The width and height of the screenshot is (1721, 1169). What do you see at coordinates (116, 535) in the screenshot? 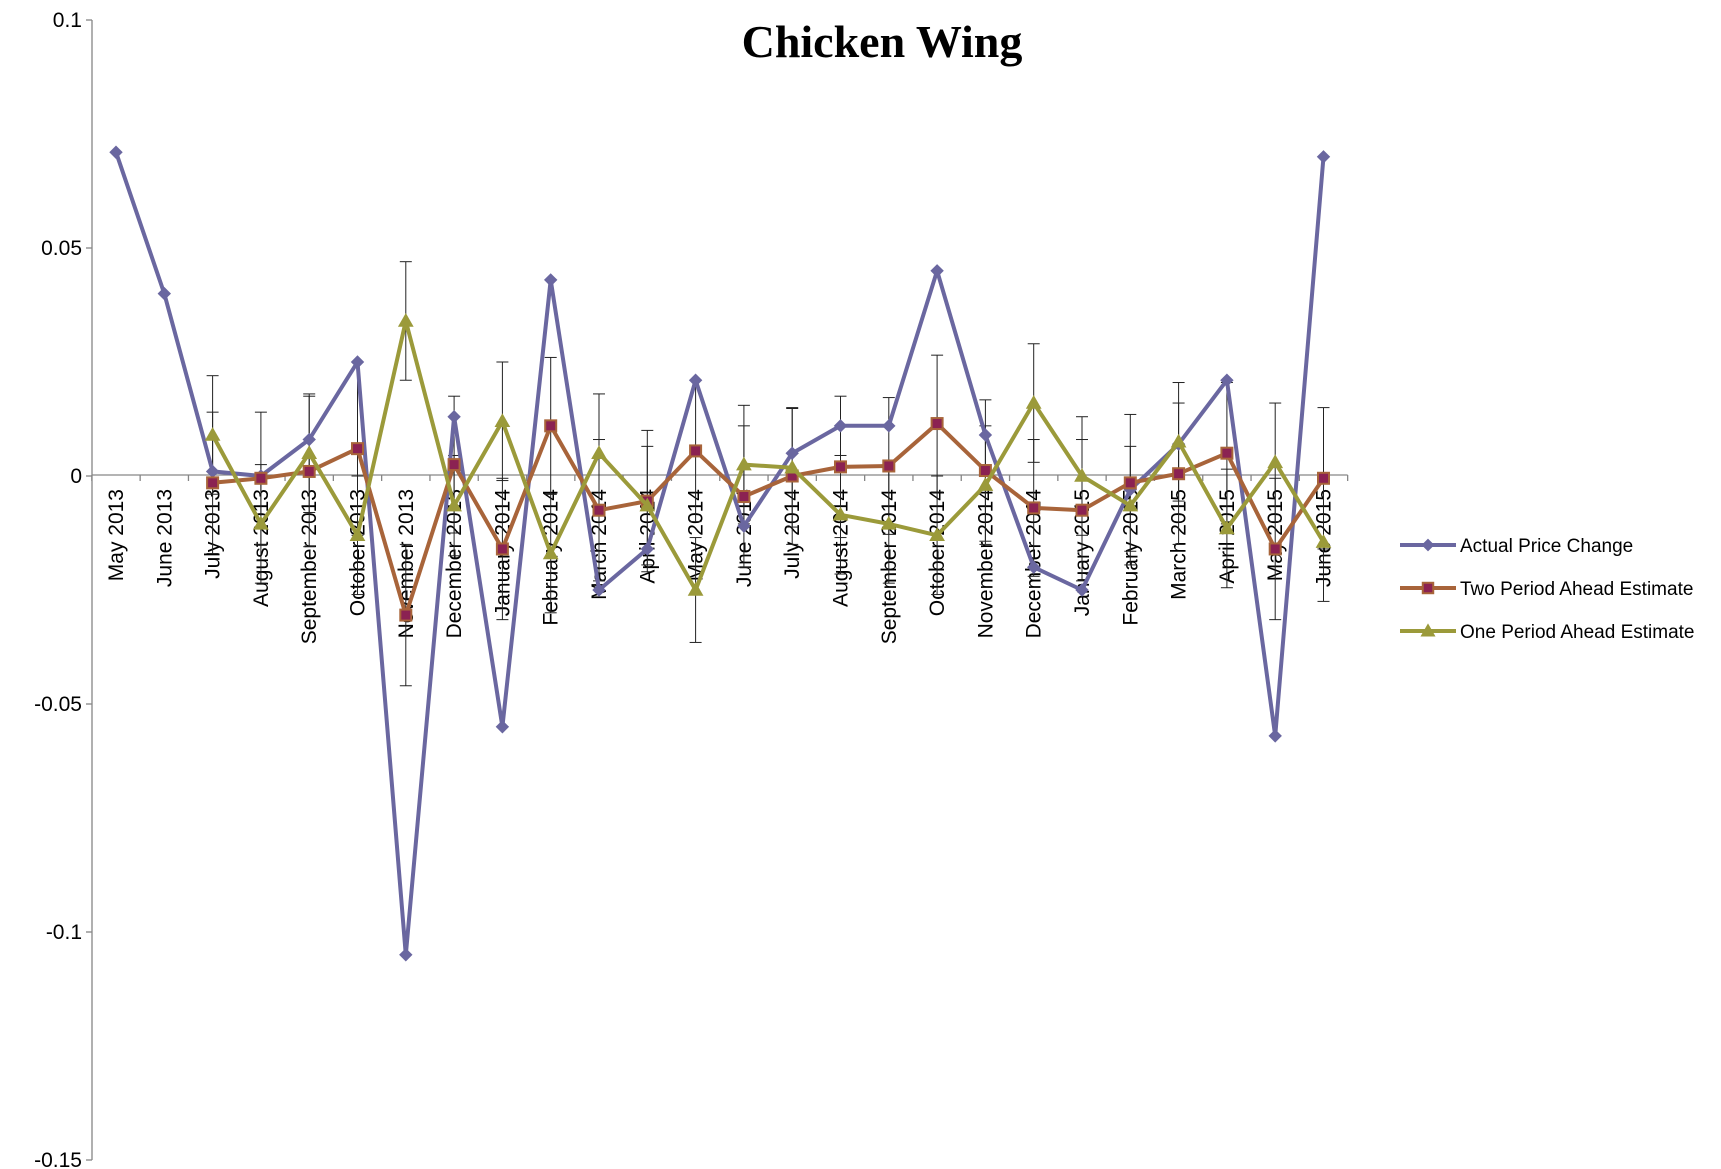
I see `x-tick-label: May 2013` at bounding box center [116, 535].